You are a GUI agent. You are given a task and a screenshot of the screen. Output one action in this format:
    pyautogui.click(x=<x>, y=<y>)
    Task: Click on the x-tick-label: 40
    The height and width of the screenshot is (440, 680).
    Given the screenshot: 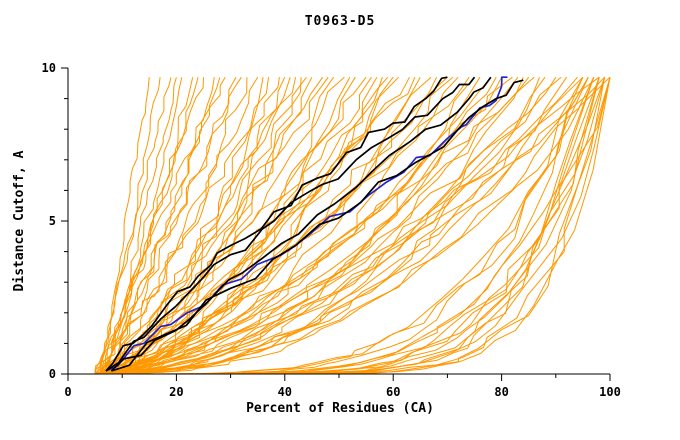 What is the action you would take?
    pyautogui.click(x=285, y=392)
    